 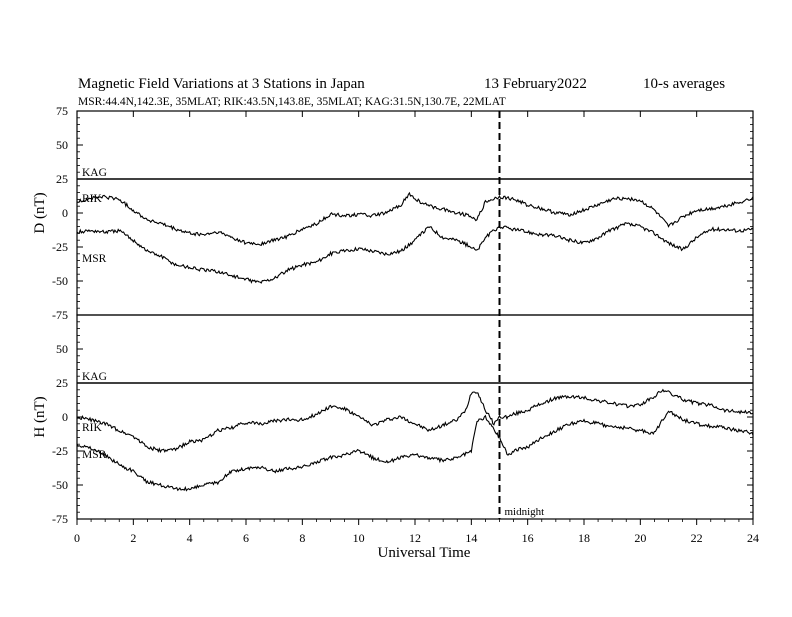 I want to click on x-tick-label: 24, so click(x=753, y=538).